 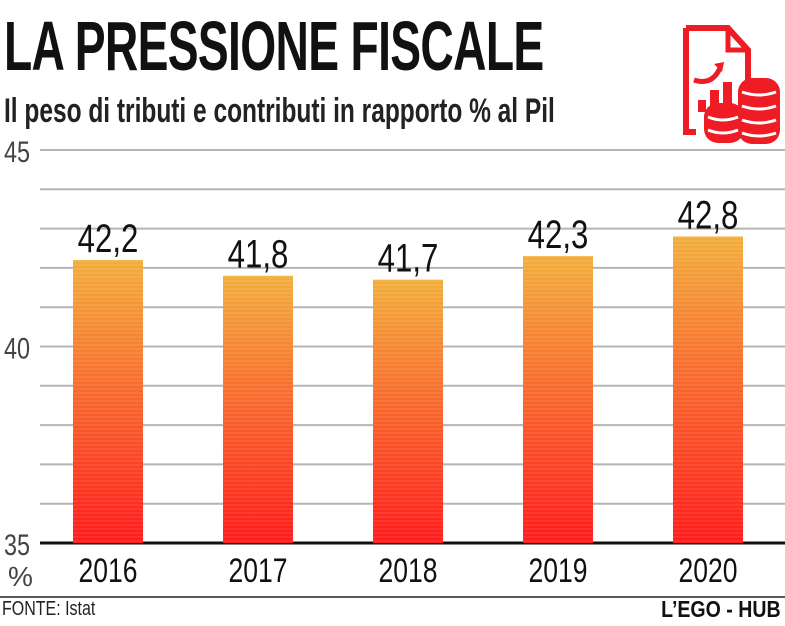 What do you see at coordinates (20, 576) in the screenshot?
I see `y-axis-unit: %` at bounding box center [20, 576].